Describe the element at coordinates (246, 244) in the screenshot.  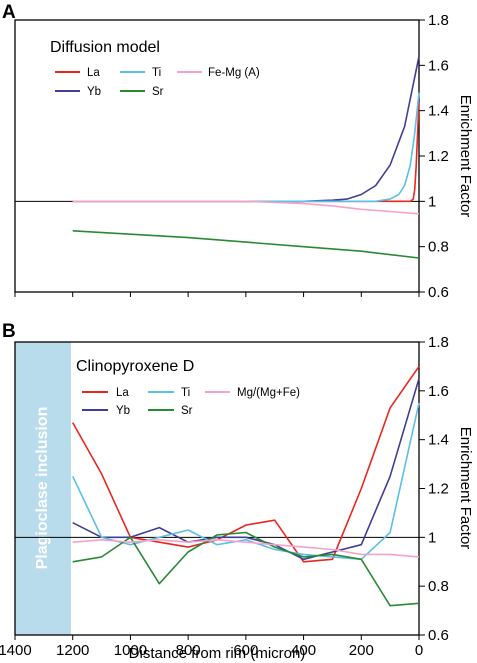
I see `panel-a-series-sr` at that location.